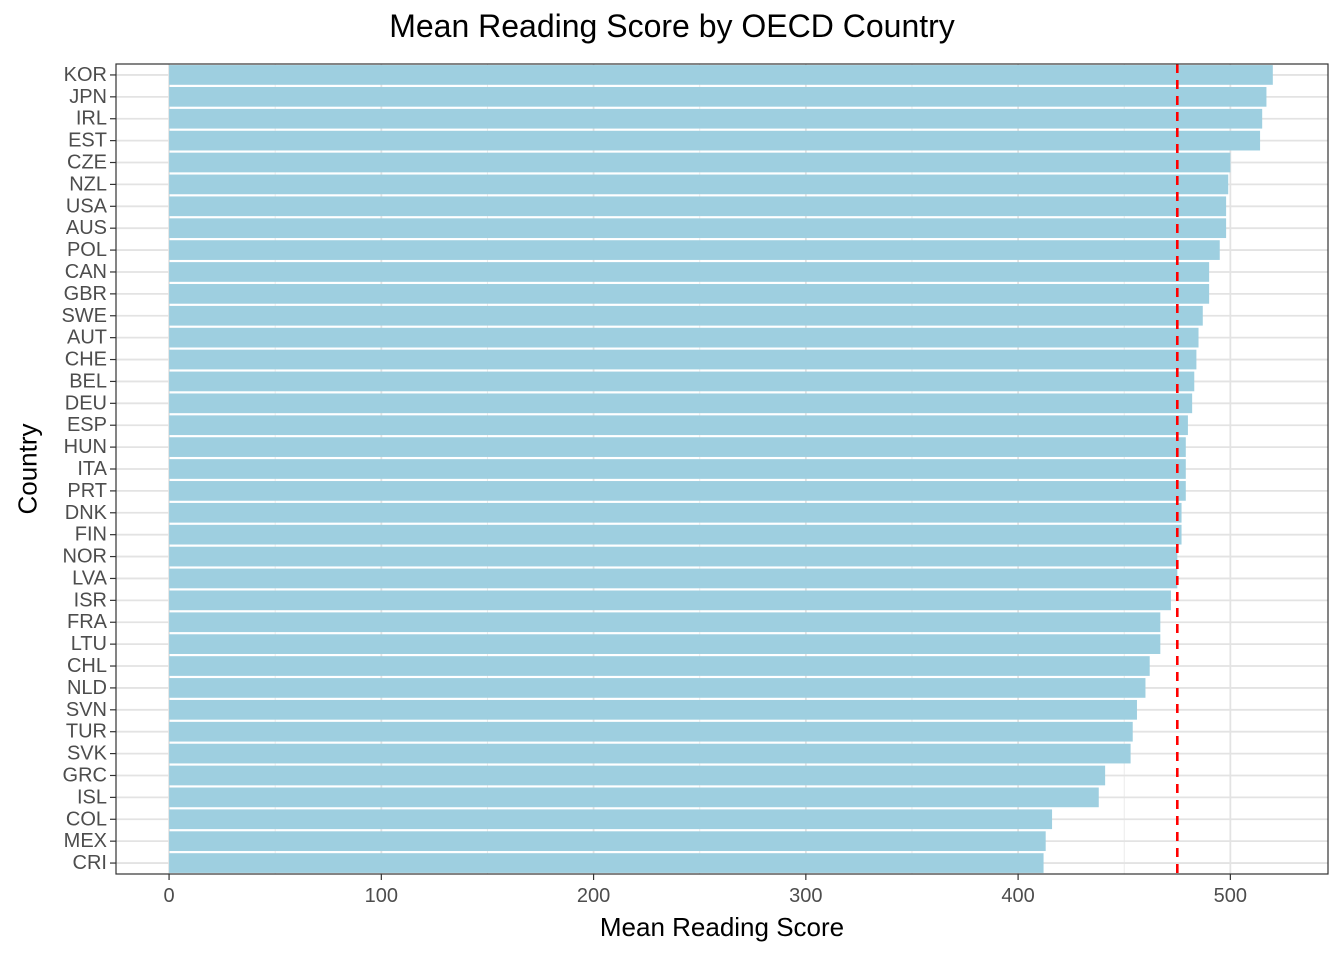 The width and height of the screenshot is (1344, 960). Describe the element at coordinates (677, 491) in the screenshot. I see `bar-prt` at that location.